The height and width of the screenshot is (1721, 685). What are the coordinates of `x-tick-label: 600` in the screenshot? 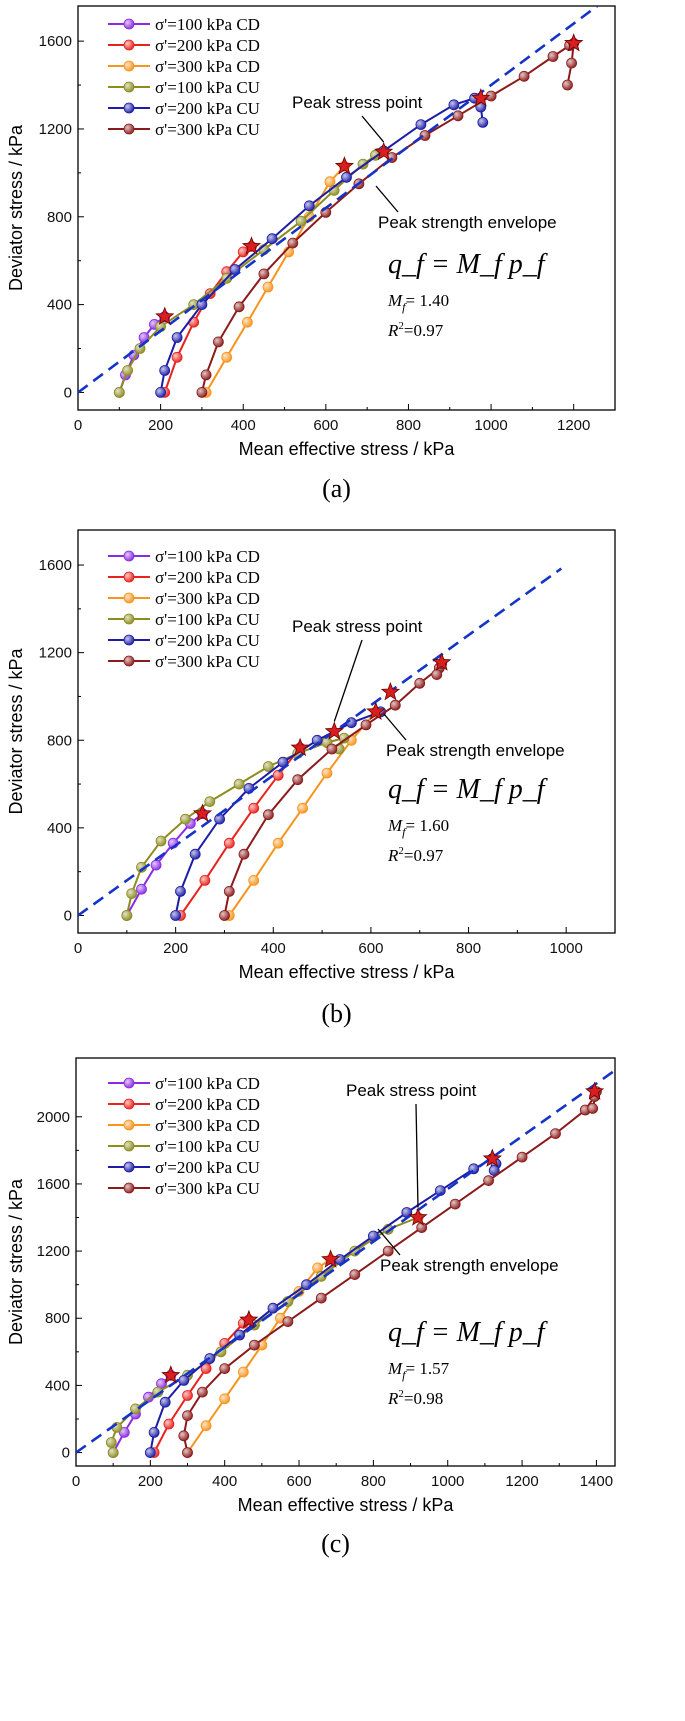 It's located at (299, 1481).